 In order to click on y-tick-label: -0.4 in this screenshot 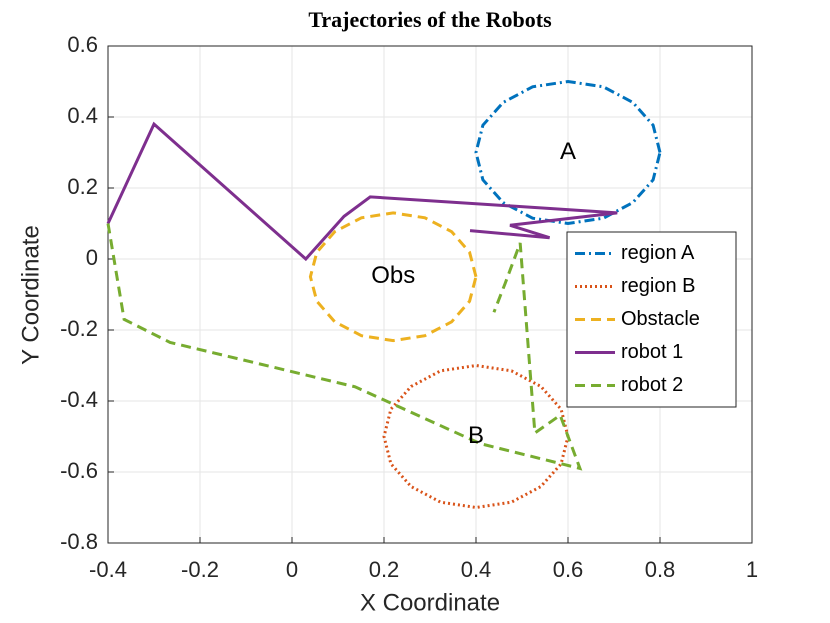, I will do `click(79, 399)`.